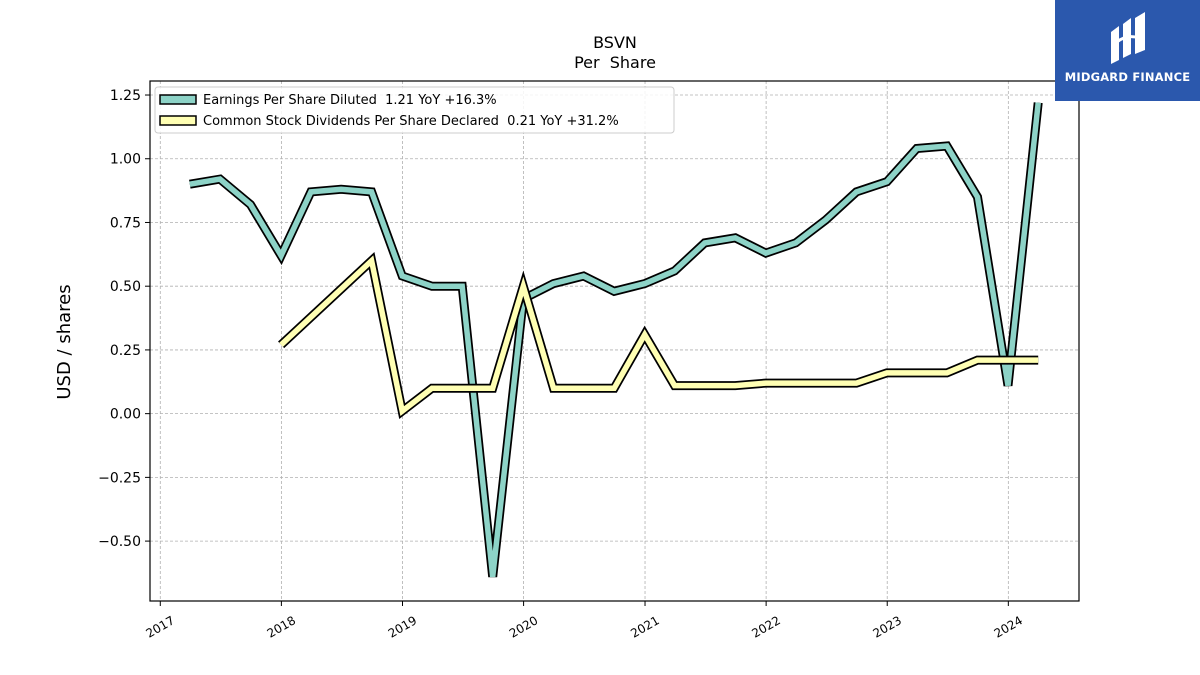 Image resolution: width=1200 pixels, height=675 pixels. Describe the element at coordinates (887, 626) in the screenshot. I see `x-tick-label: 2023` at that location.